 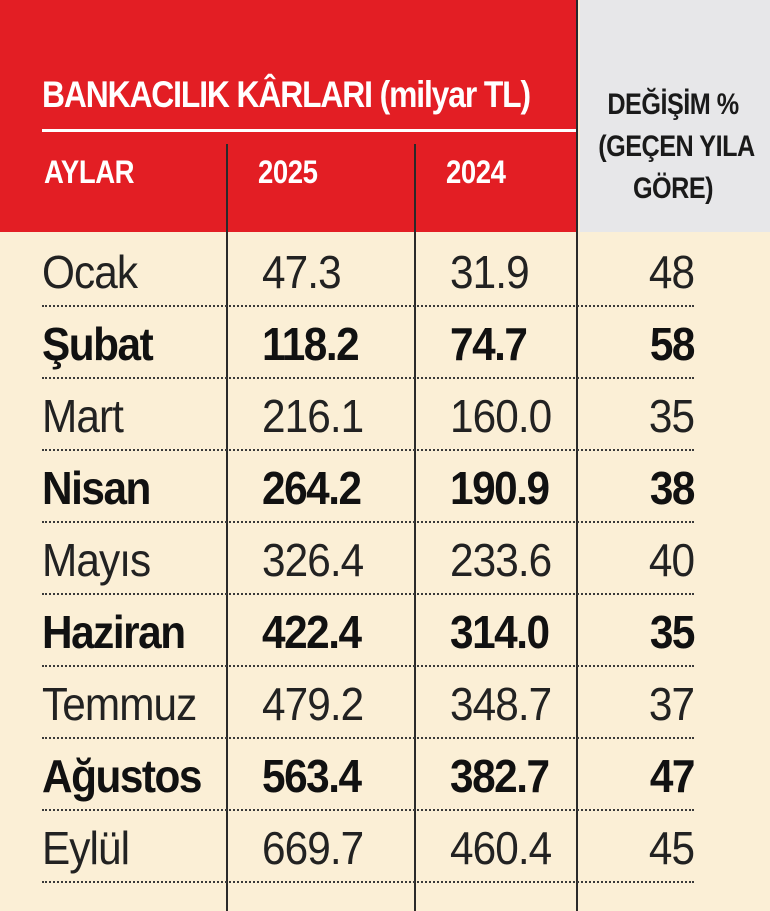 What do you see at coordinates (501, 416) in the screenshot?
I see `value-2024-cell: 160.0` at bounding box center [501, 416].